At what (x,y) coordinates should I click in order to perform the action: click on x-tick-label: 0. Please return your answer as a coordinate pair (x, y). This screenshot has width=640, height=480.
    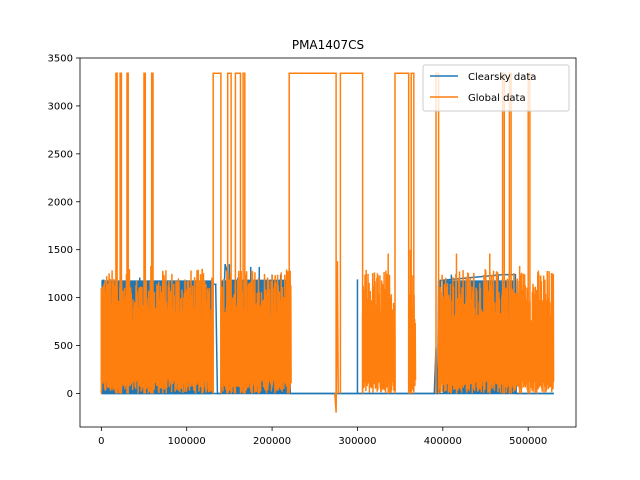
    Looking at the image, I should click on (101, 441).